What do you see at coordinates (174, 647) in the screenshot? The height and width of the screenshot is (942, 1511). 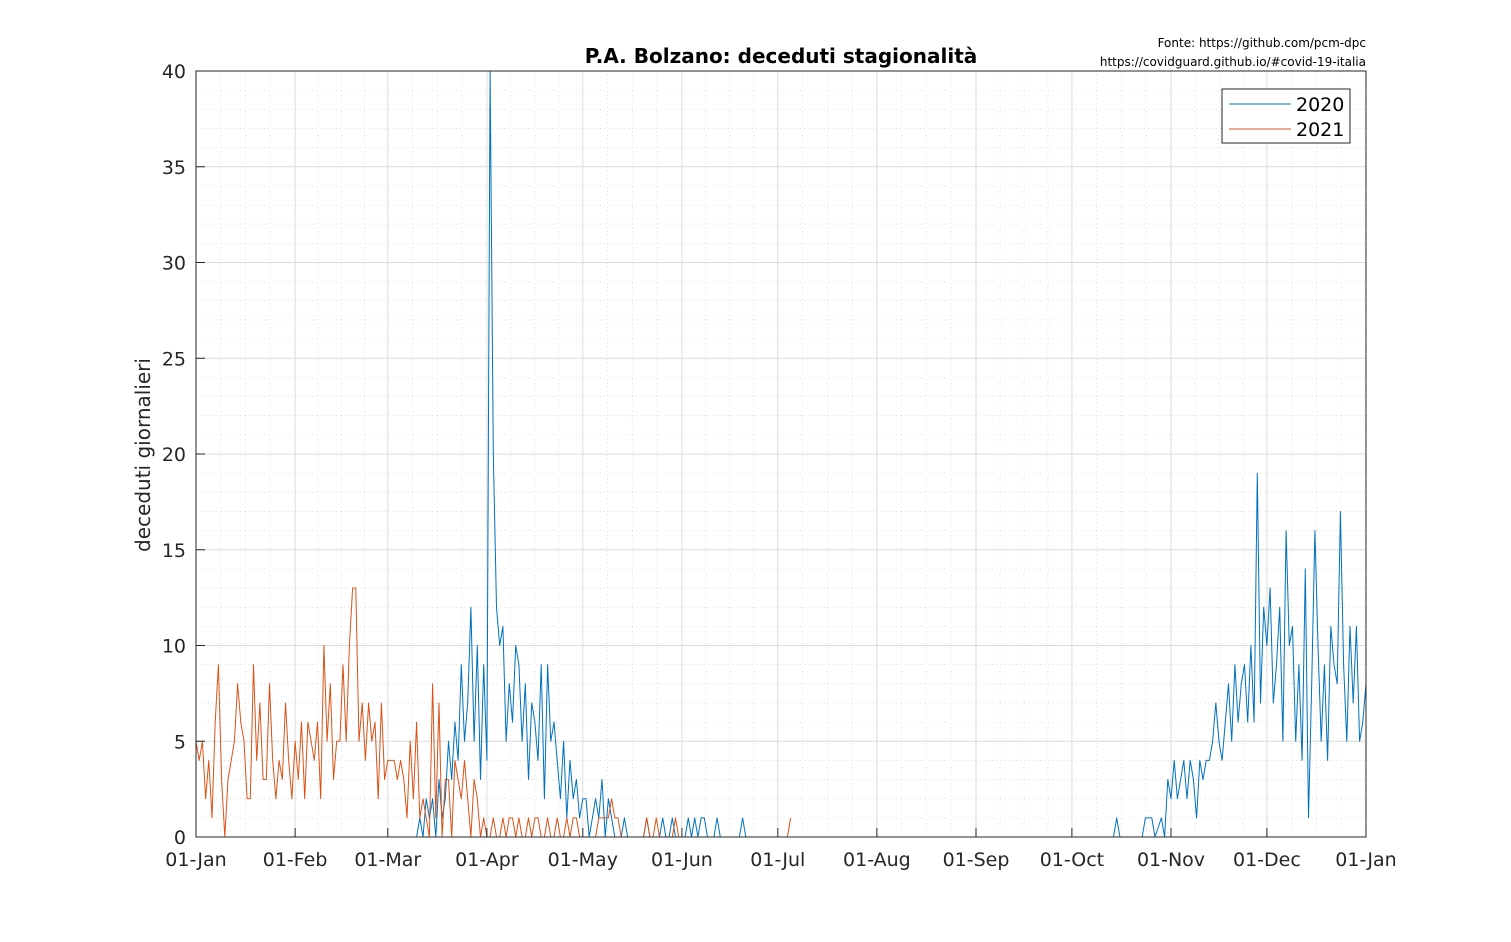 I see `y-tick-label: 10` at bounding box center [174, 647].